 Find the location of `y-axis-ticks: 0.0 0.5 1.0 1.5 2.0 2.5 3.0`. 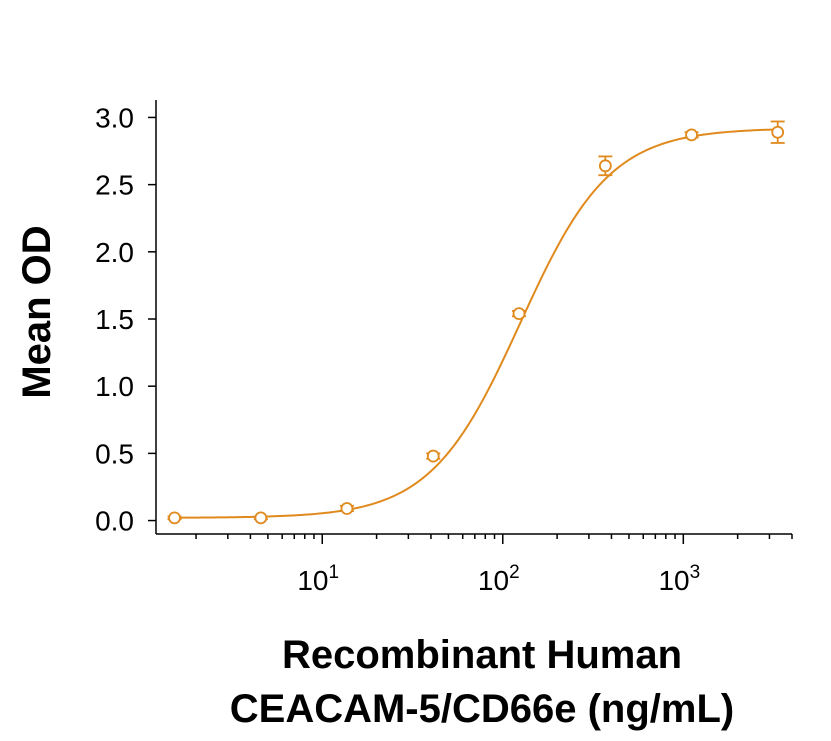

y-axis-ticks: 0.0 0.5 1.0 1.5 2.0 2.5 3.0 is located at coordinates (125, 319).